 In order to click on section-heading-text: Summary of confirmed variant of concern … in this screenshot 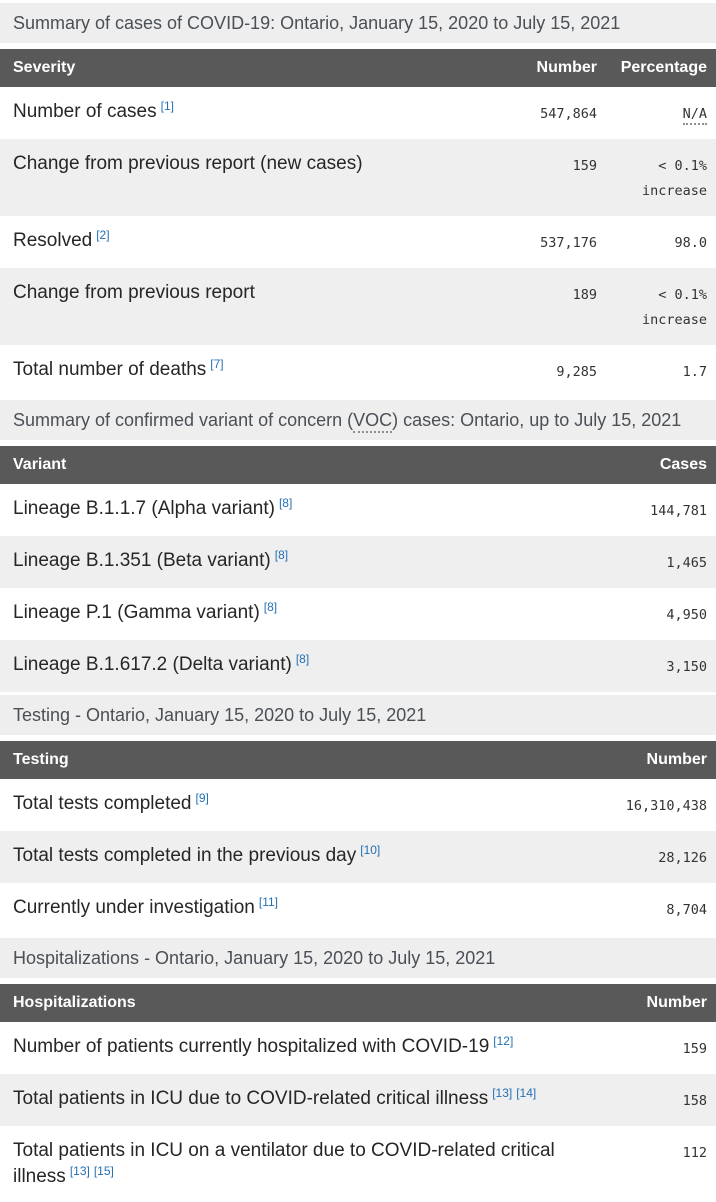, I will do `click(183, 420)`.